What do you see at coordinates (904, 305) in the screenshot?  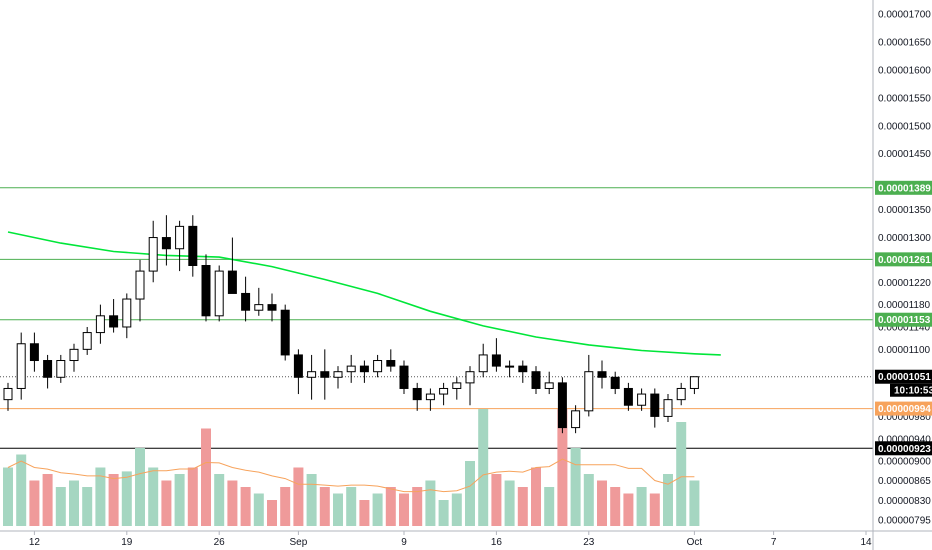 I see `price-tick-label: 0.00001180` at bounding box center [904, 305].